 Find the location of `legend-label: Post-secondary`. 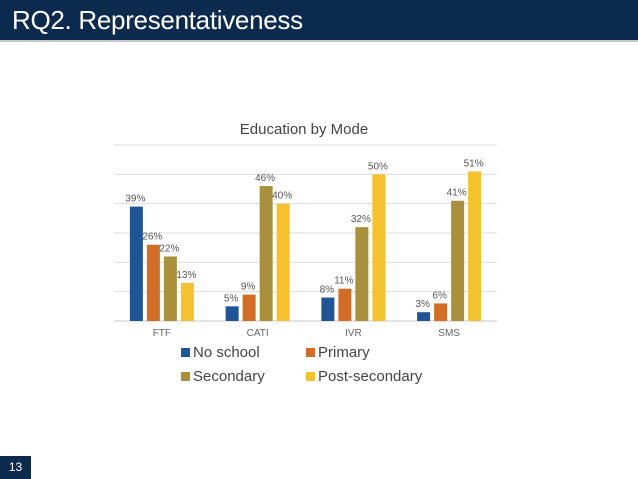

legend-label: Post-secondary is located at coordinates (370, 376).